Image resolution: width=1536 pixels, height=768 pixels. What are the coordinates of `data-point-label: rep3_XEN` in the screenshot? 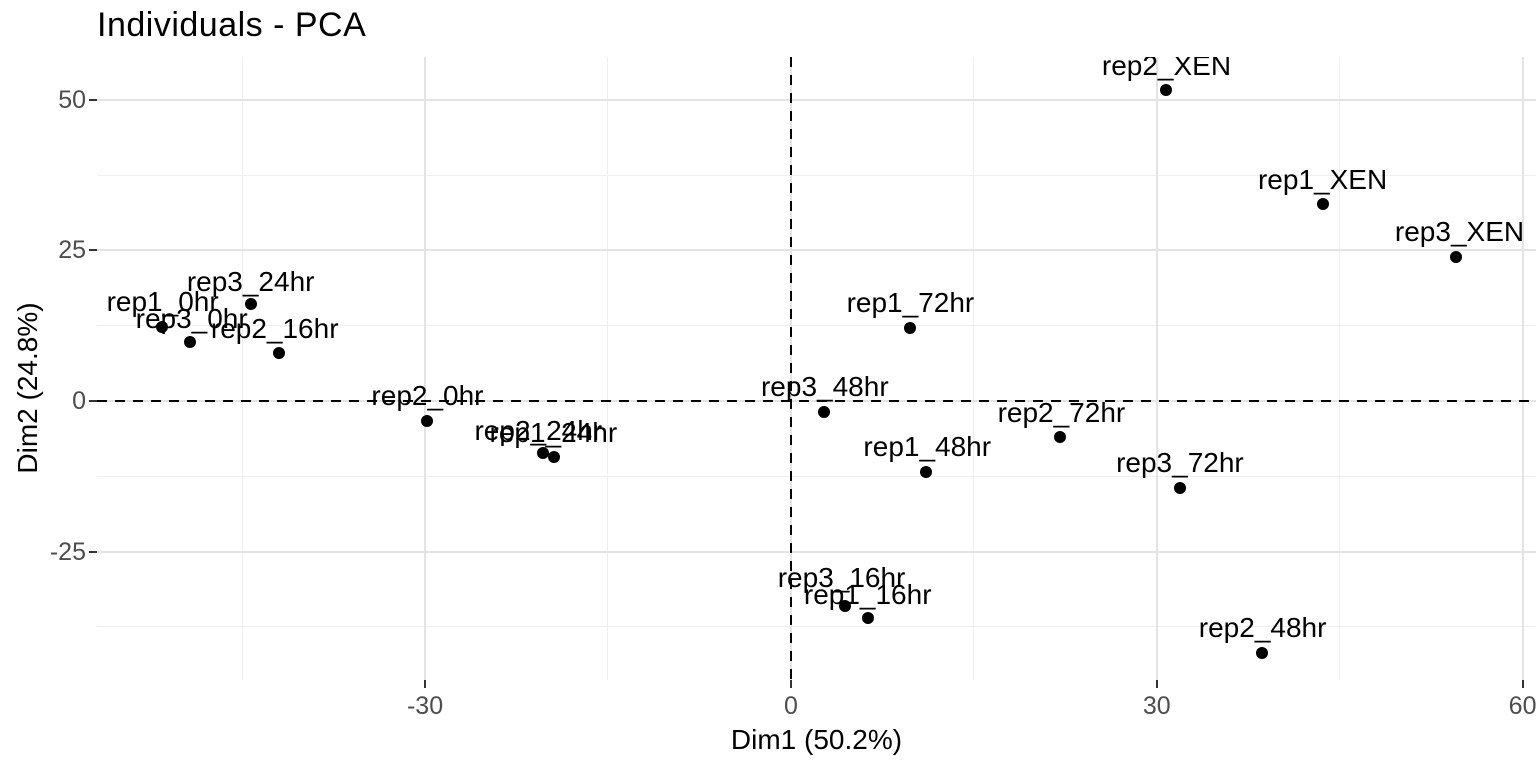 It's located at (1459, 232).